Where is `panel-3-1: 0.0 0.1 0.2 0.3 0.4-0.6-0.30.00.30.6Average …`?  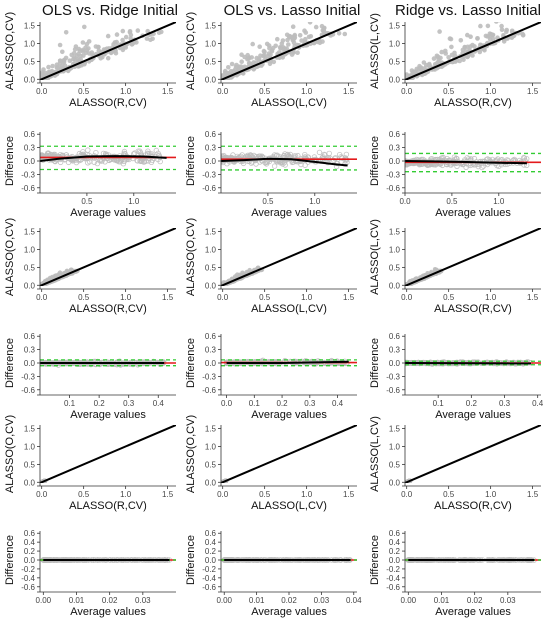 panel-3-1: 0.0 0.1 0.2 0.3 0.4-0.6-0.30.00.30.6Average … is located at coordinates (271, 376).